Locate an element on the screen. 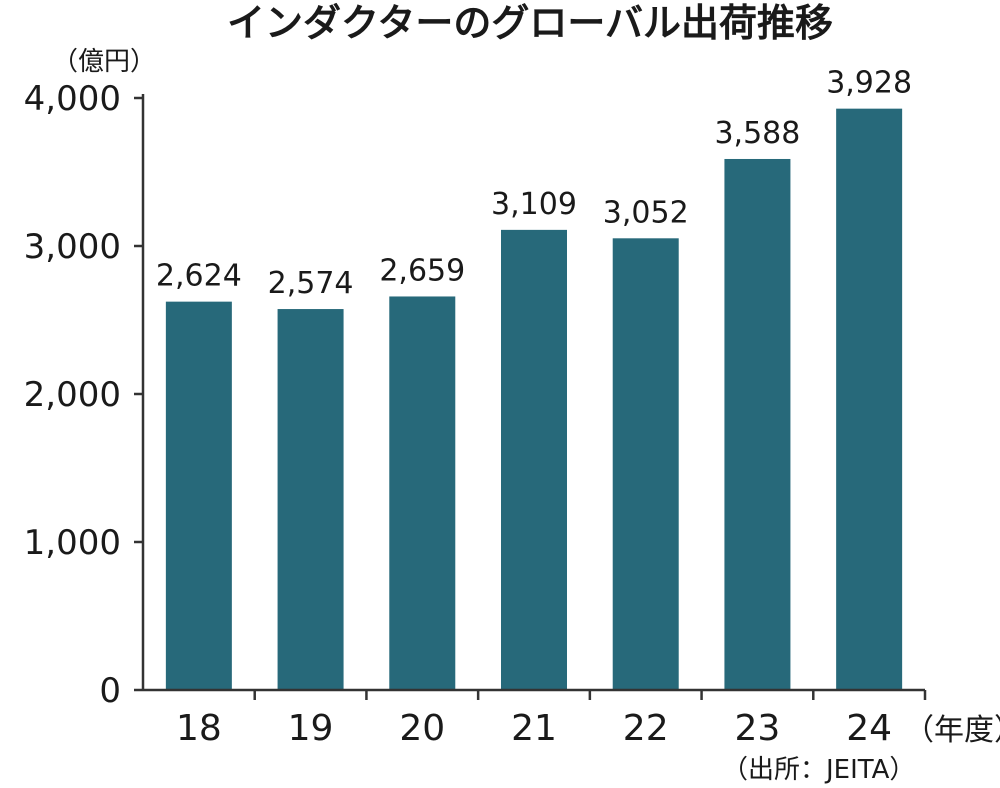  x-tick-label: 22 is located at coordinates (646, 728).